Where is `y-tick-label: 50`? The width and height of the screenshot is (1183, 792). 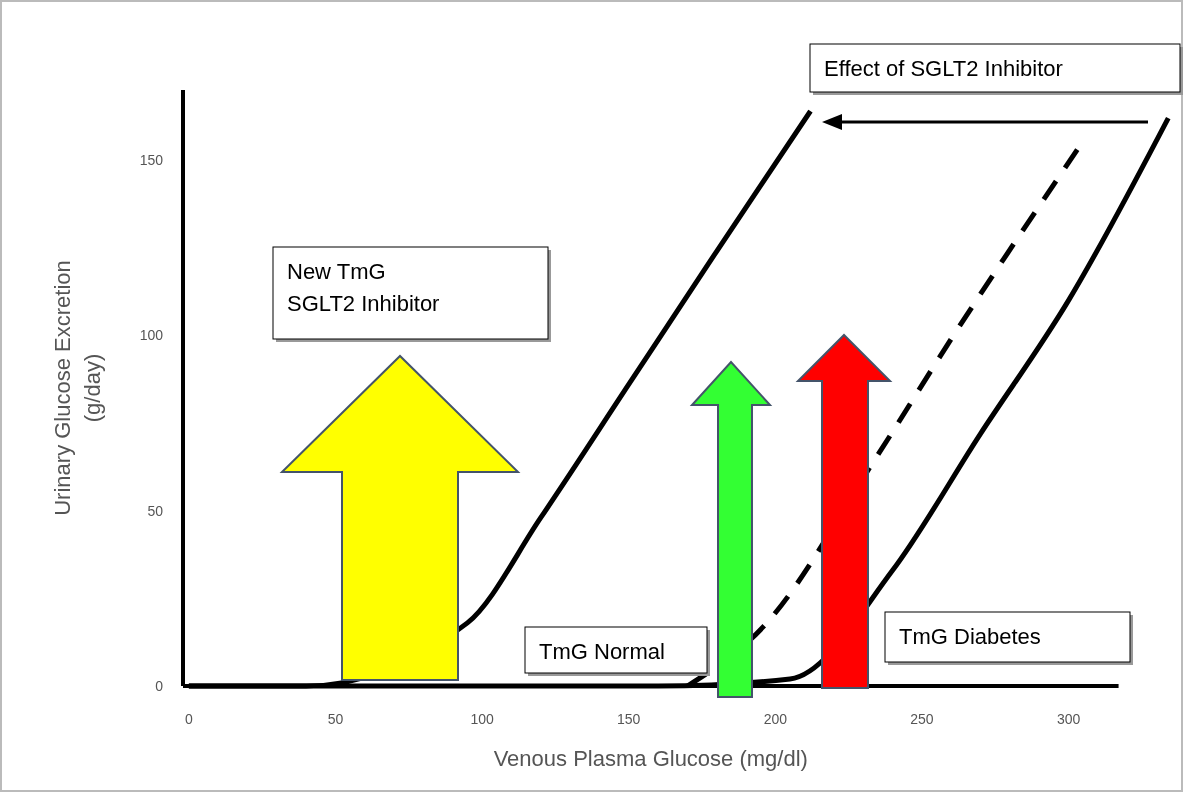 y-tick-label: 50 is located at coordinates (155, 510).